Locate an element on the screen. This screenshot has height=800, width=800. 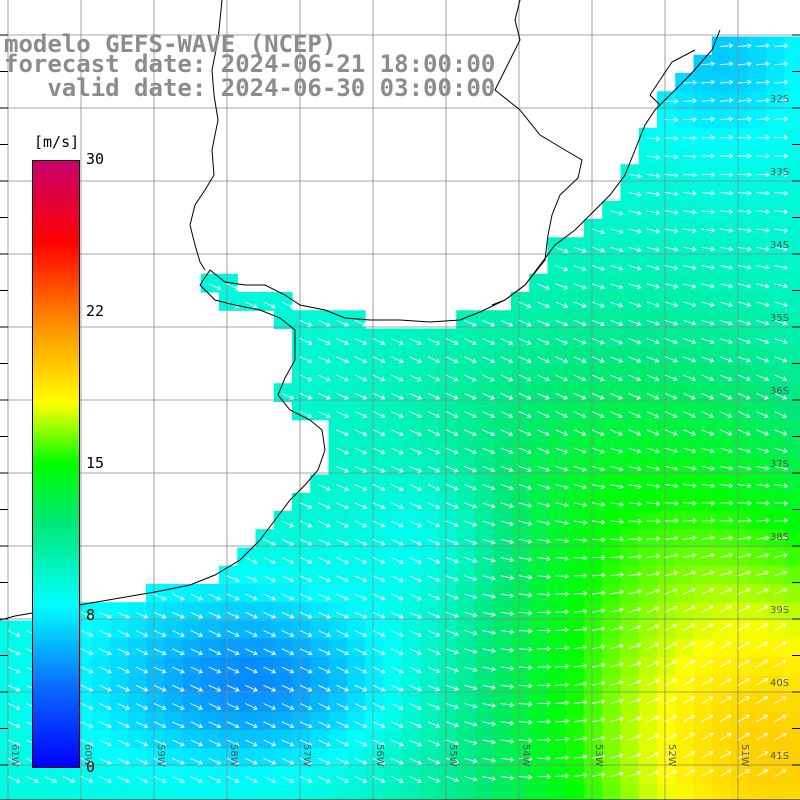
lat-label-32s: 32S is located at coordinates (780, 99).